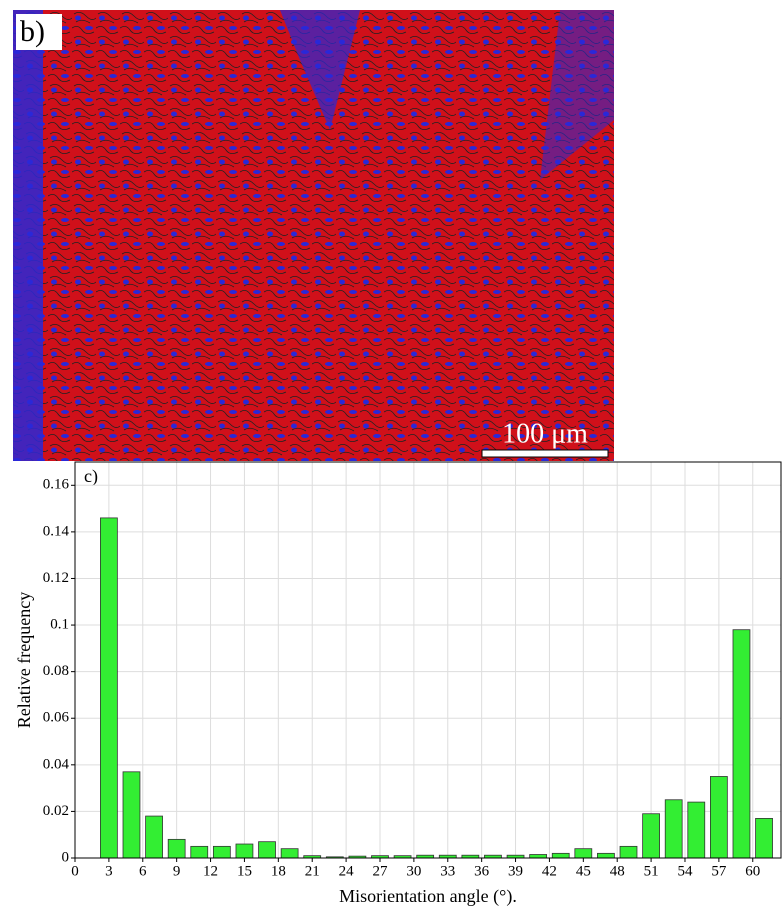 The height and width of the screenshot is (916, 782). I want to click on x-tick-label: 27, so click(380, 871).